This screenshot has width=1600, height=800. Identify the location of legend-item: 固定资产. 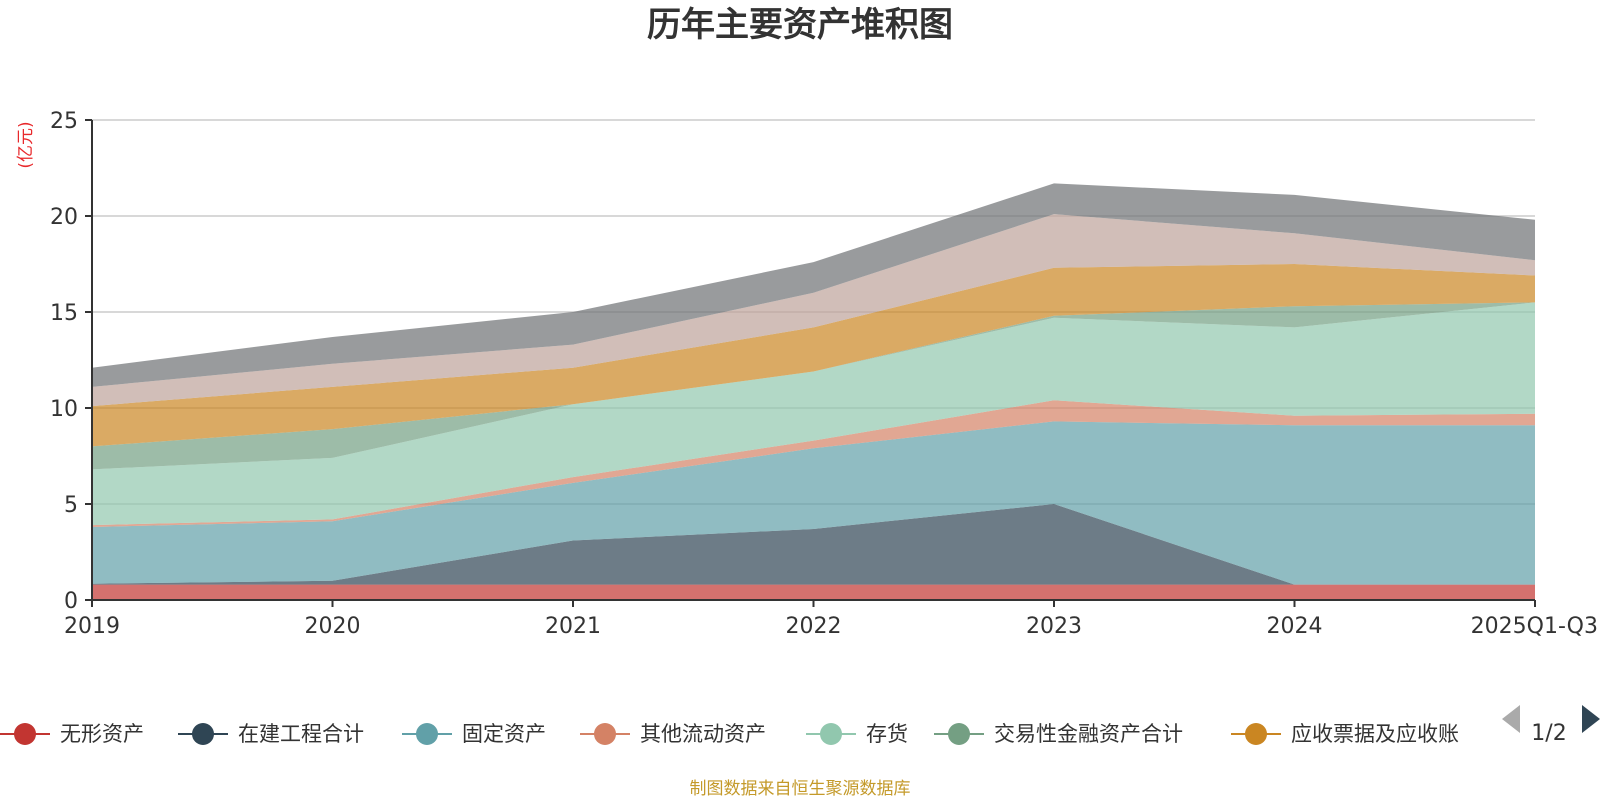
(474, 734).